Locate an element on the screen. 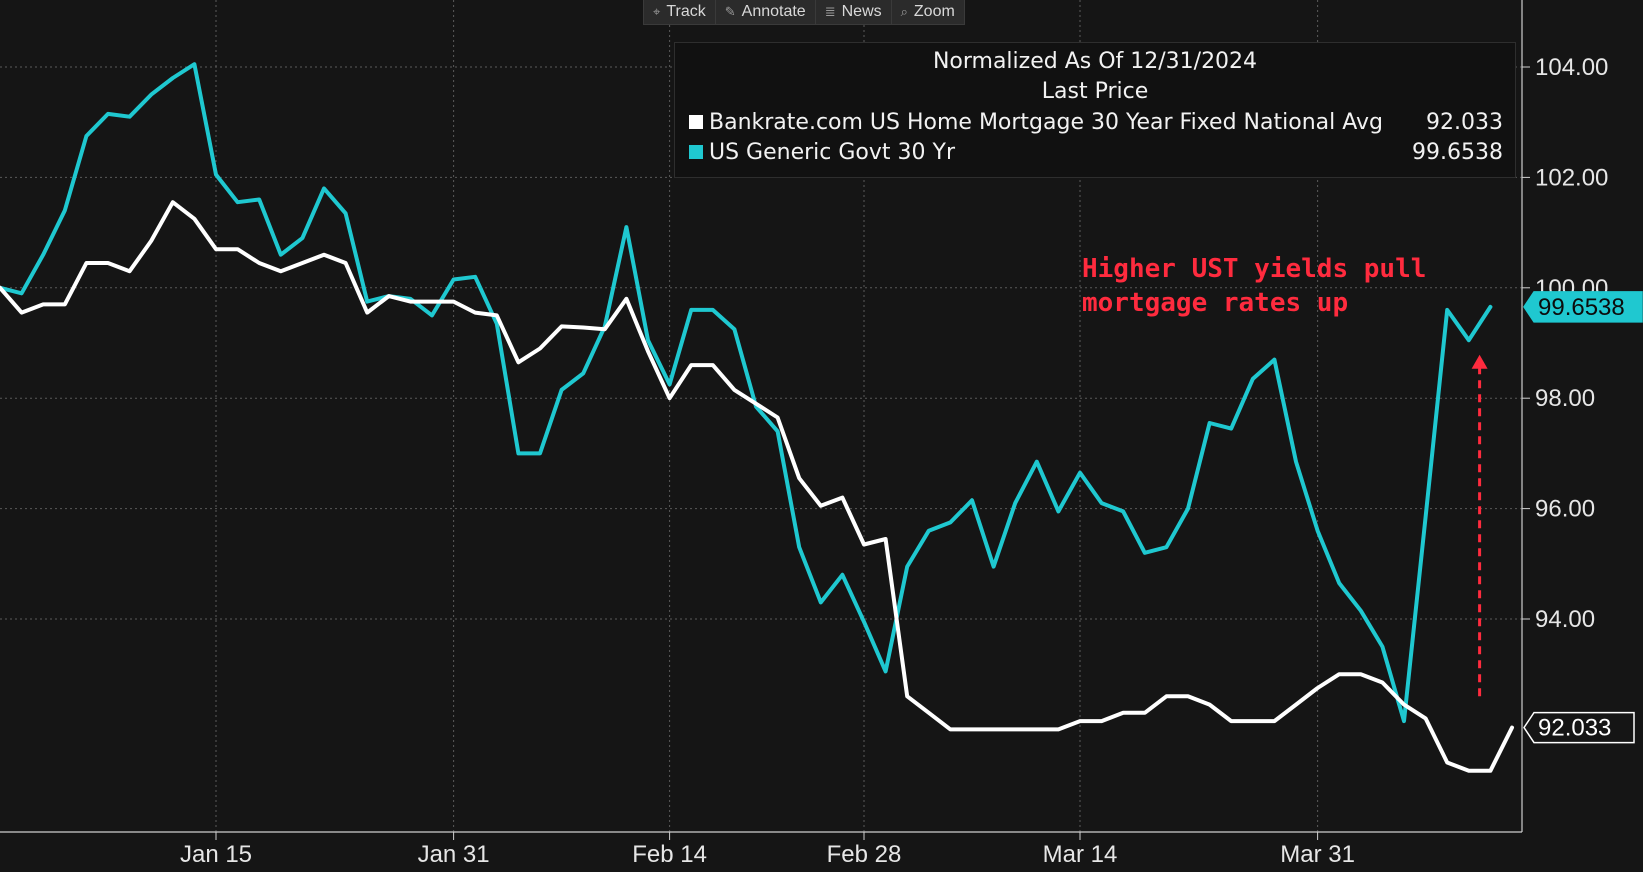  chart-annotation: Higher UST yields pull mortgage rates up is located at coordinates (1254, 286).